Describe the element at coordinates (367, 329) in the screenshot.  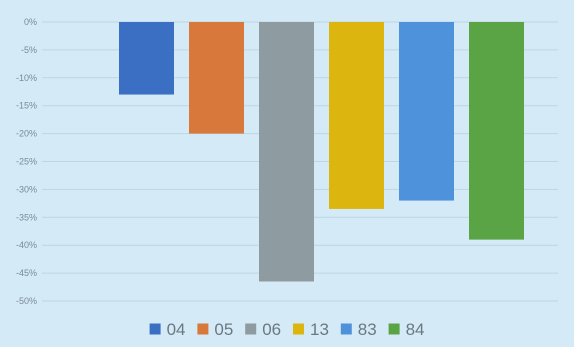
I see `legend-label: 83` at that location.